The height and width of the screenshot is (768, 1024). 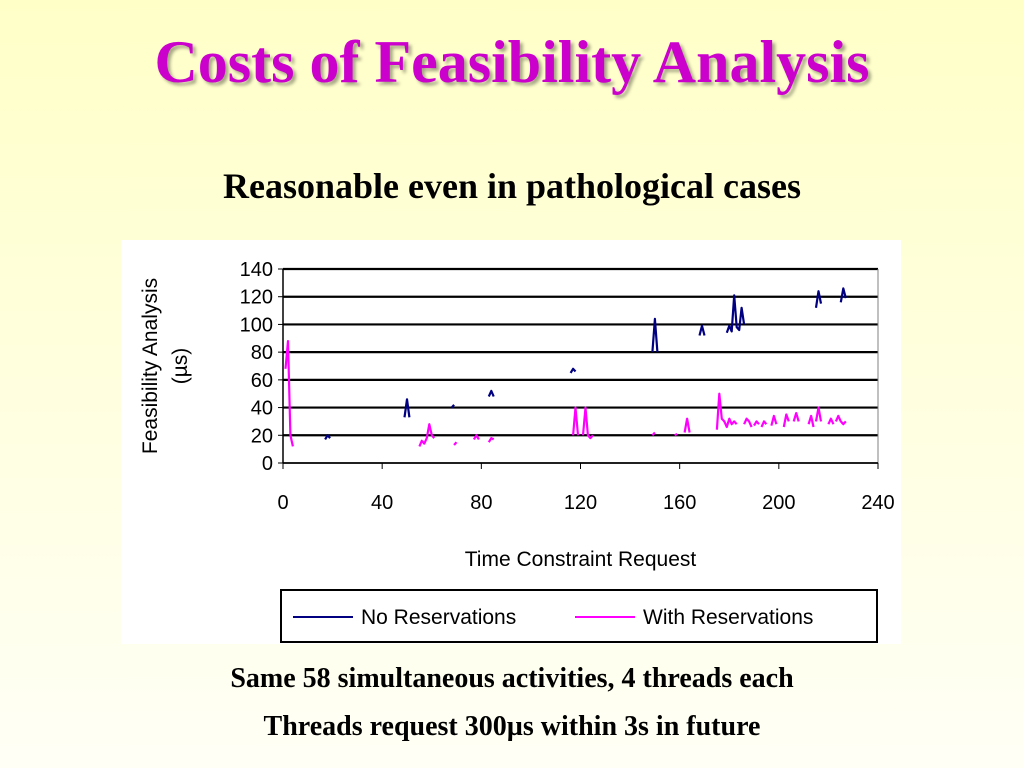 What do you see at coordinates (262, 381) in the screenshot?
I see `ytick-label-60: 60` at bounding box center [262, 381].